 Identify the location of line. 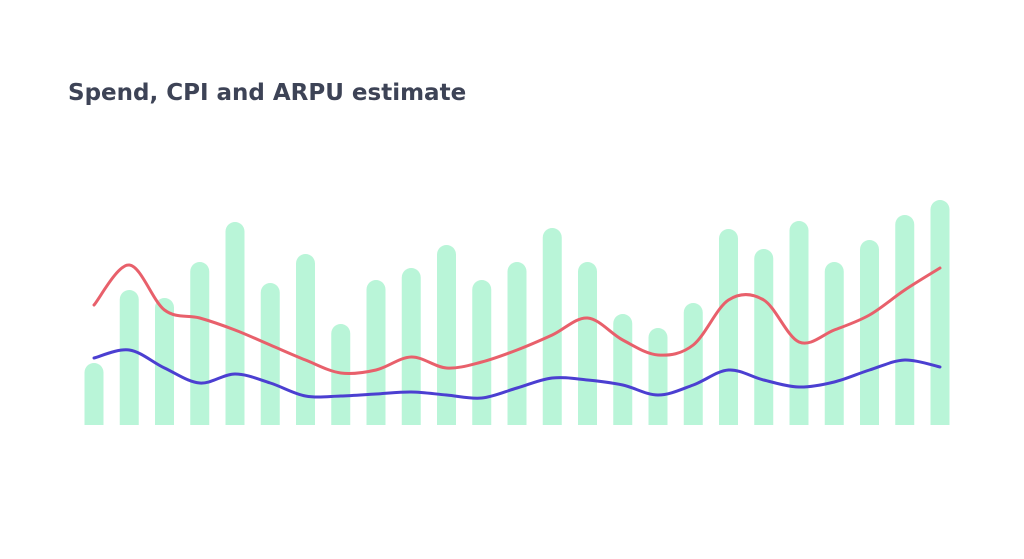
(517, 374).